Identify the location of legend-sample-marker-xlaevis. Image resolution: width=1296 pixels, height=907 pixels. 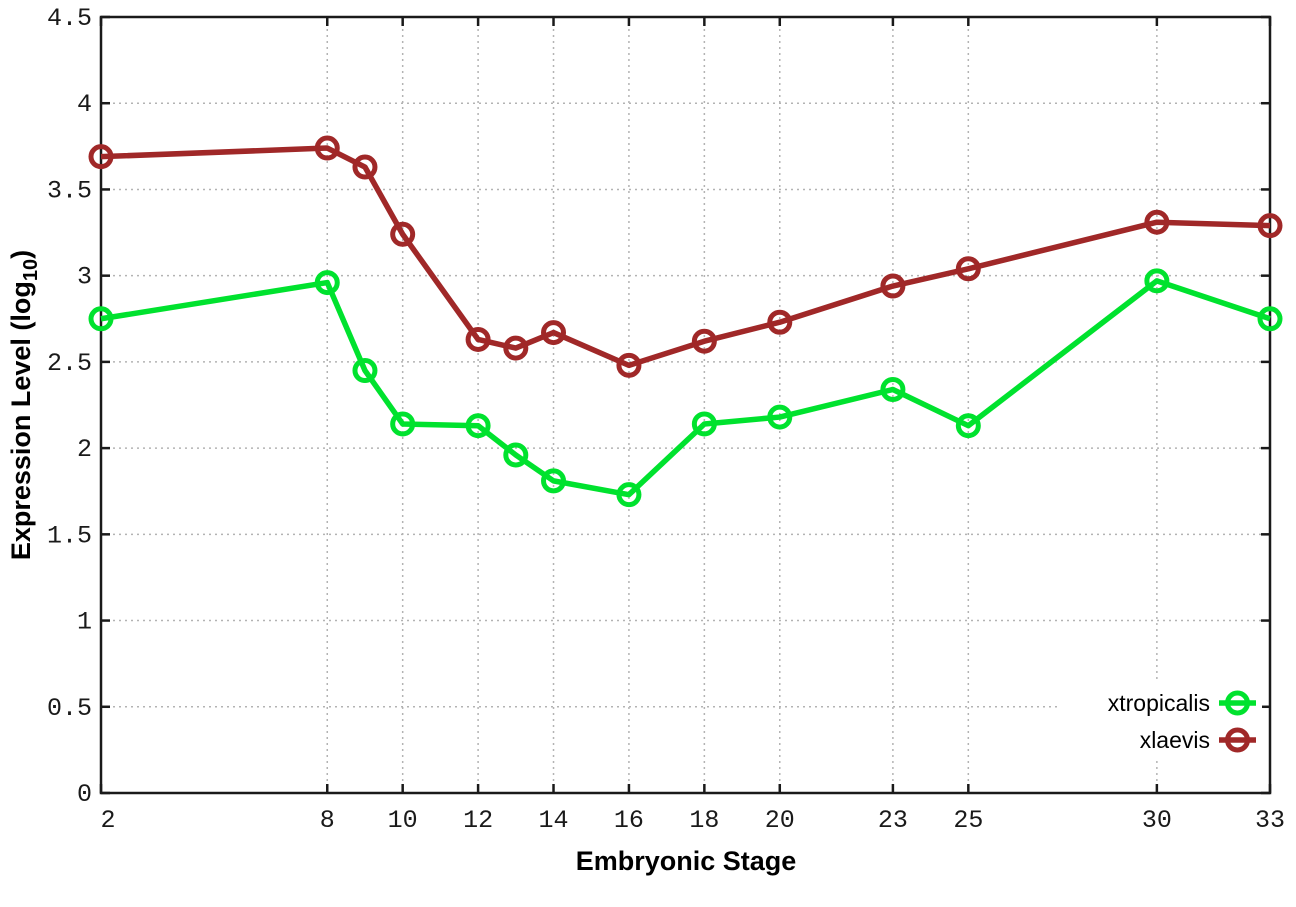
(1237, 740).